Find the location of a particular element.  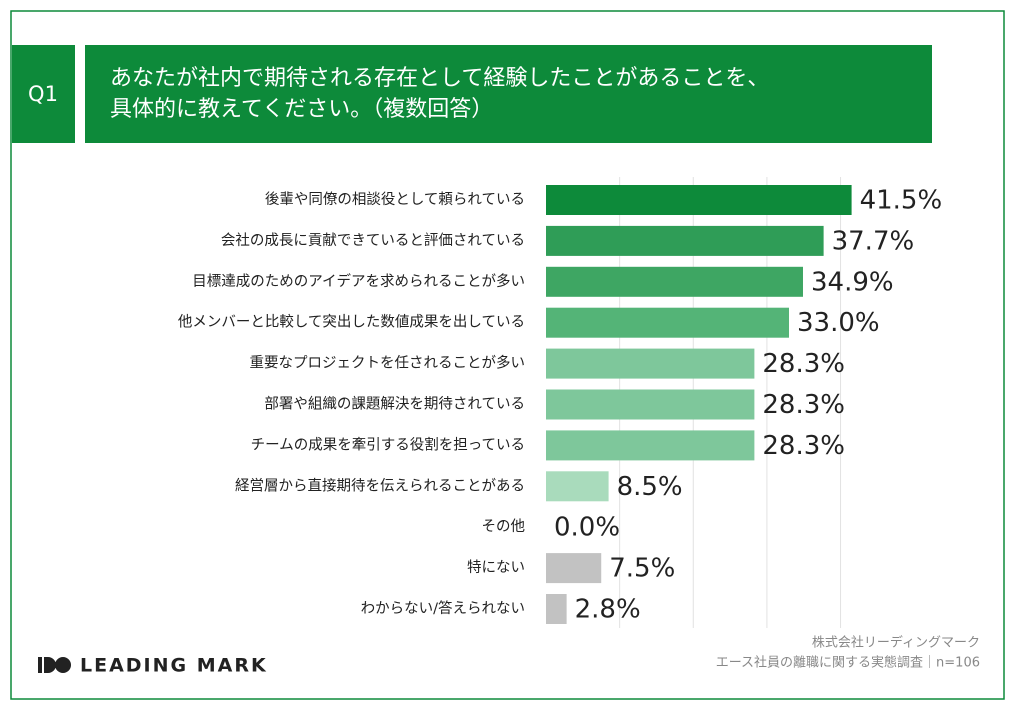

value-label: 7.5% is located at coordinates (642, 569).